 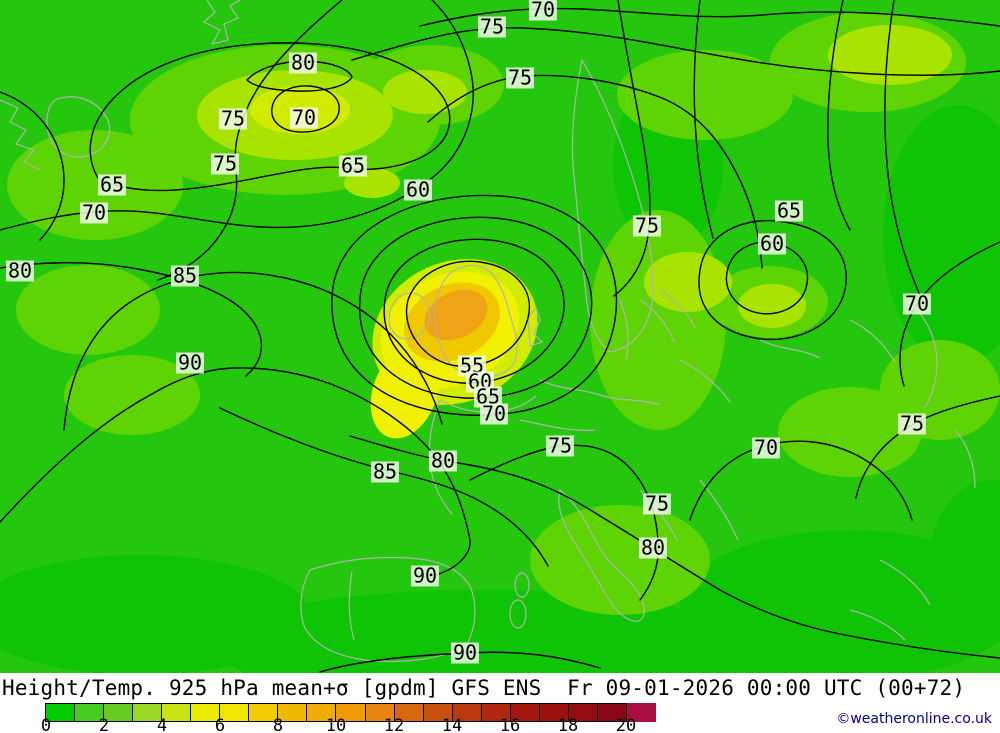 What do you see at coordinates (452, 724) in the screenshot?
I see `legend-tick-label: 14` at bounding box center [452, 724].